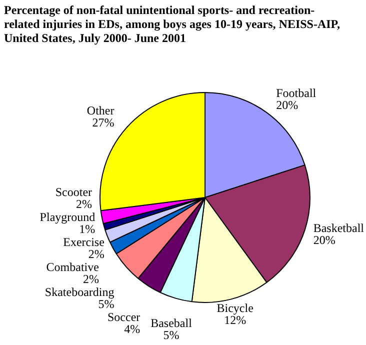  What do you see at coordinates (73, 192) in the screenshot?
I see `slice-label: Scooter` at bounding box center [73, 192].